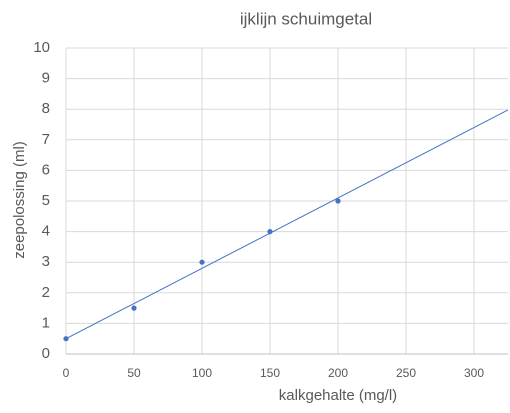 The width and height of the screenshot is (510, 413). Describe the element at coordinates (46, 78) in the screenshot. I see `y-tick-label: 9` at that location.